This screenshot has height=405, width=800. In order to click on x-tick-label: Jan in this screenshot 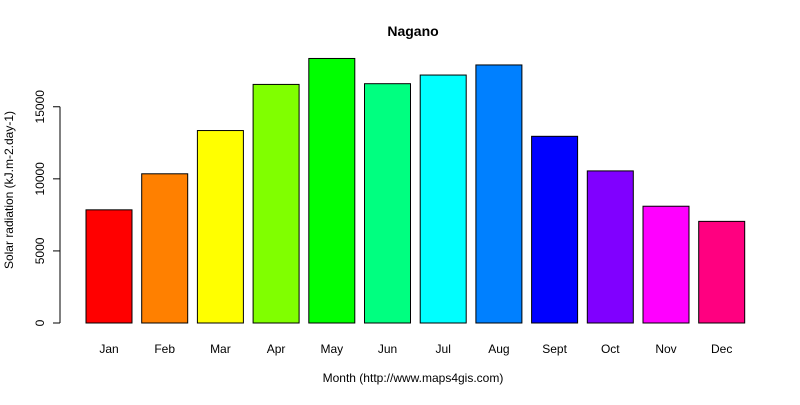, I will do `click(108, 349)`.